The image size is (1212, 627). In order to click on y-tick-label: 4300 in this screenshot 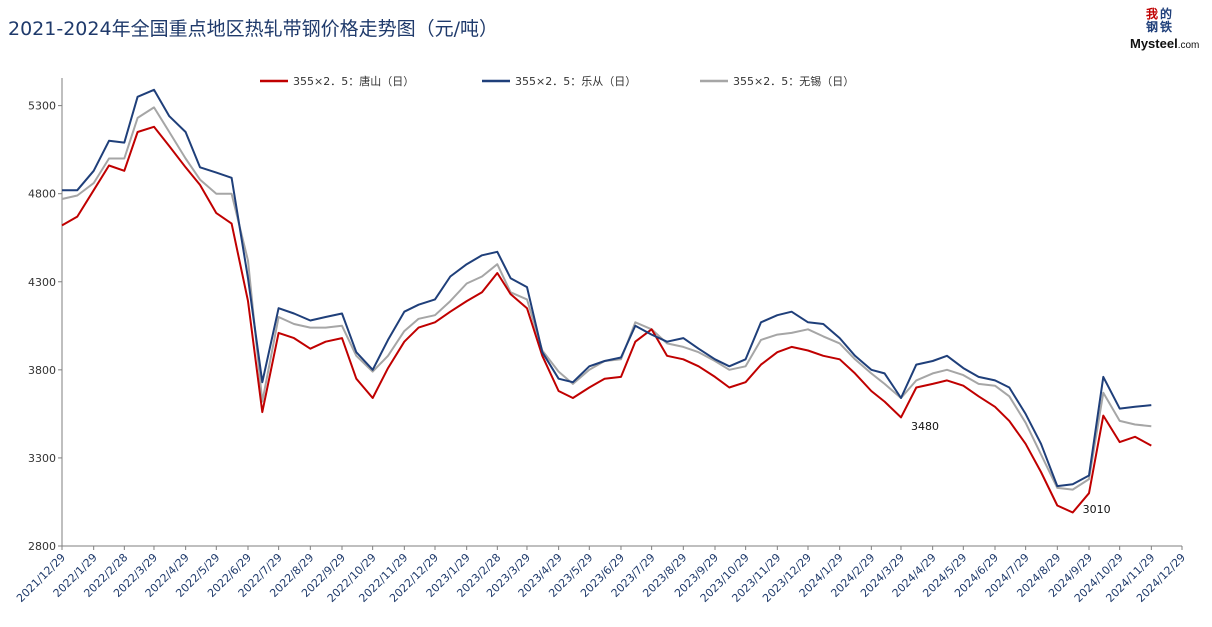, I will do `click(42, 282)`.